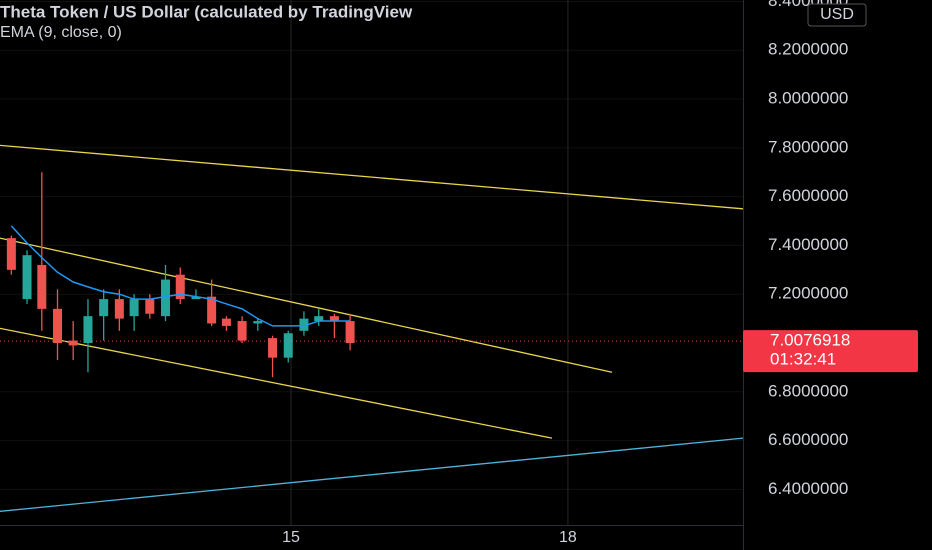 This screenshot has height=550, width=932. I want to click on y-tick-label: 7.8000000, so click(808, 146).